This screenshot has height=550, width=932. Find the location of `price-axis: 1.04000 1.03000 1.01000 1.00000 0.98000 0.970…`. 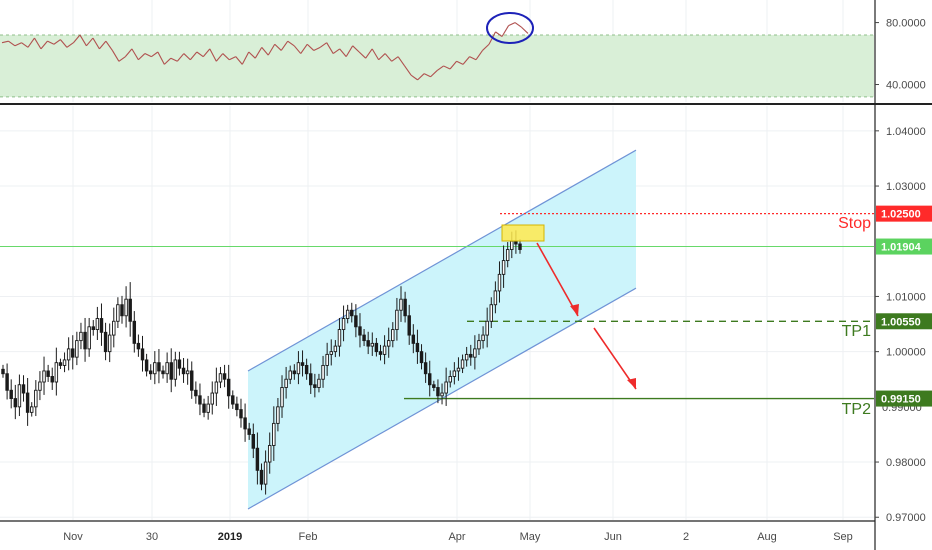

price-axis: 1.04000 1.03000 1.01000 1.00000 0.98000 0.970… is located at coordinates (900, 325).